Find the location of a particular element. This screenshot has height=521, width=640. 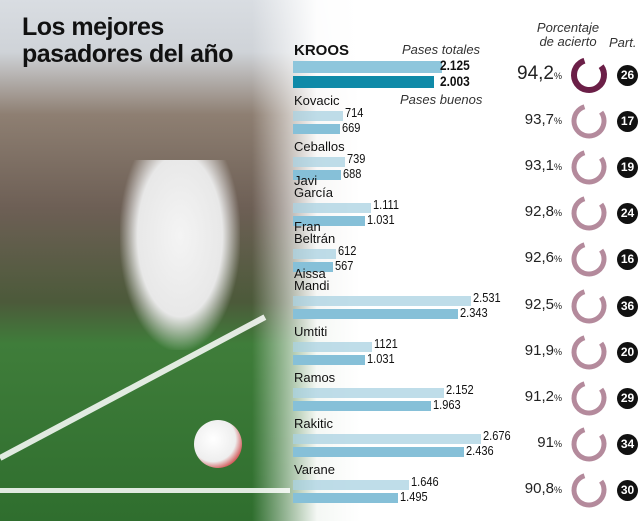

label-good: 1.963 is located at coordinates (446, 404).